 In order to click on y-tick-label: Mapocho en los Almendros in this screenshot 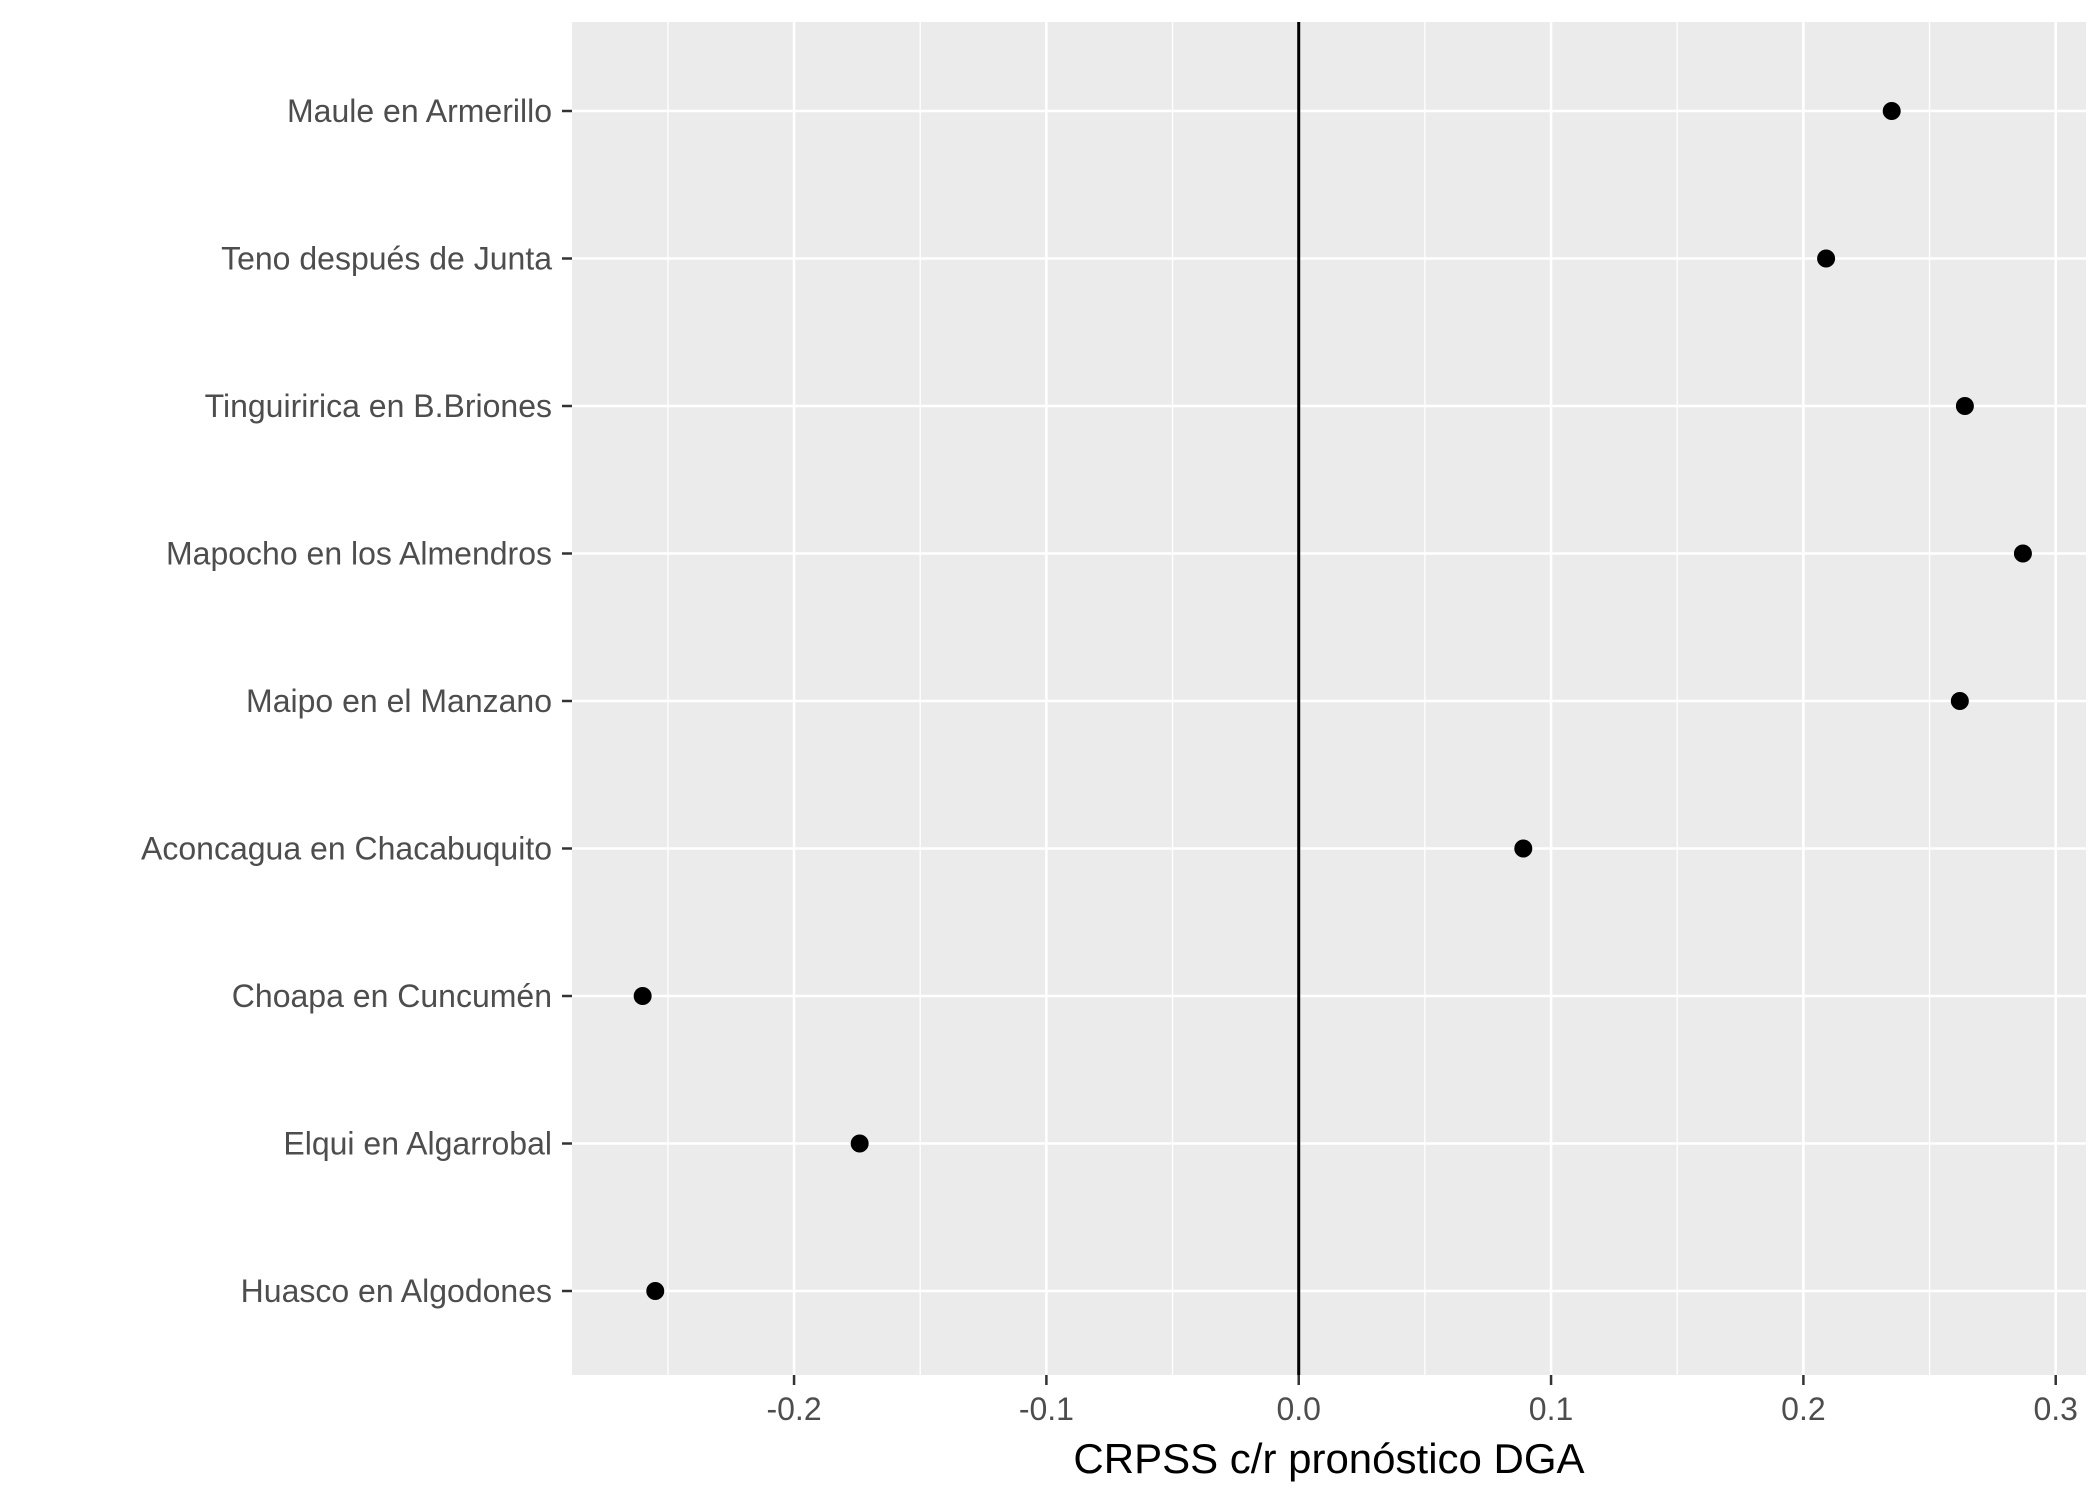, I will do `click(359, 554)`.